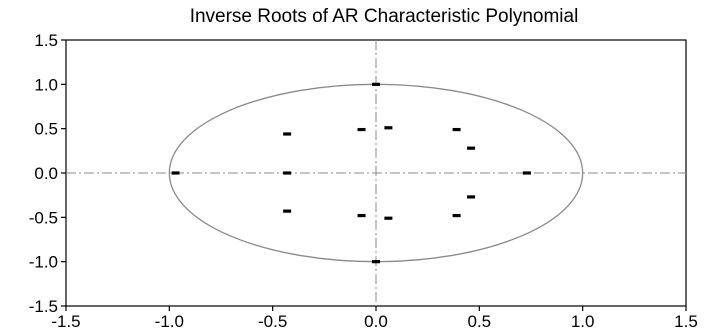 This screenshot has height=334, width=718. What do you see at coordinates (43, 306) in the screenshot?
I see `y-tick-label: -1.5` at bounding box center [43, 306].